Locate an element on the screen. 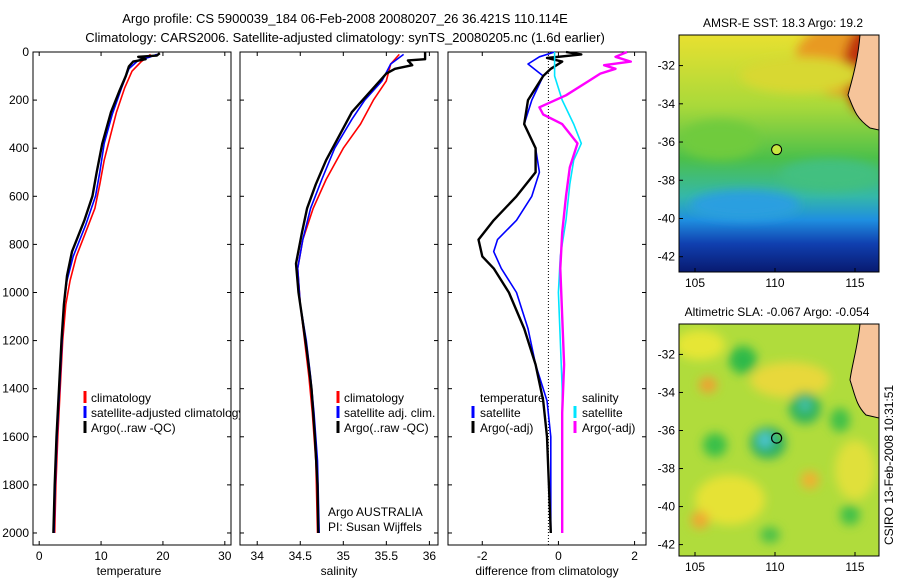 The image size is (900, 585). depth-tick-label: 800 is located at coordinates (19, 244).